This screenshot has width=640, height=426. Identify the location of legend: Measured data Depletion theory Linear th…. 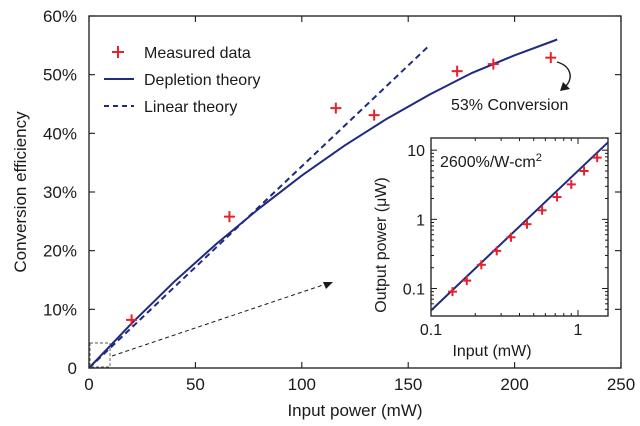
(182, 80).